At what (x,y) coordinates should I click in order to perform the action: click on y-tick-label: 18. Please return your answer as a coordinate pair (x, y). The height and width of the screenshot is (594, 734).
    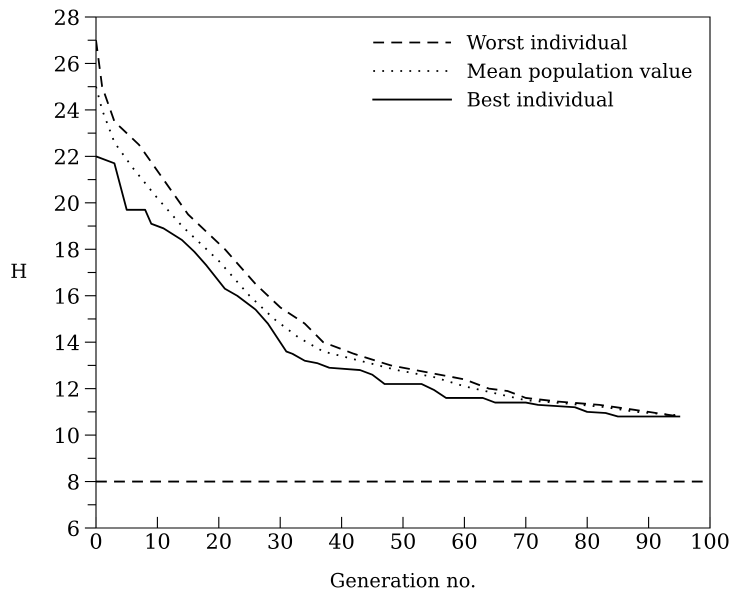
    Looking at the image, I should click on (67, 250).